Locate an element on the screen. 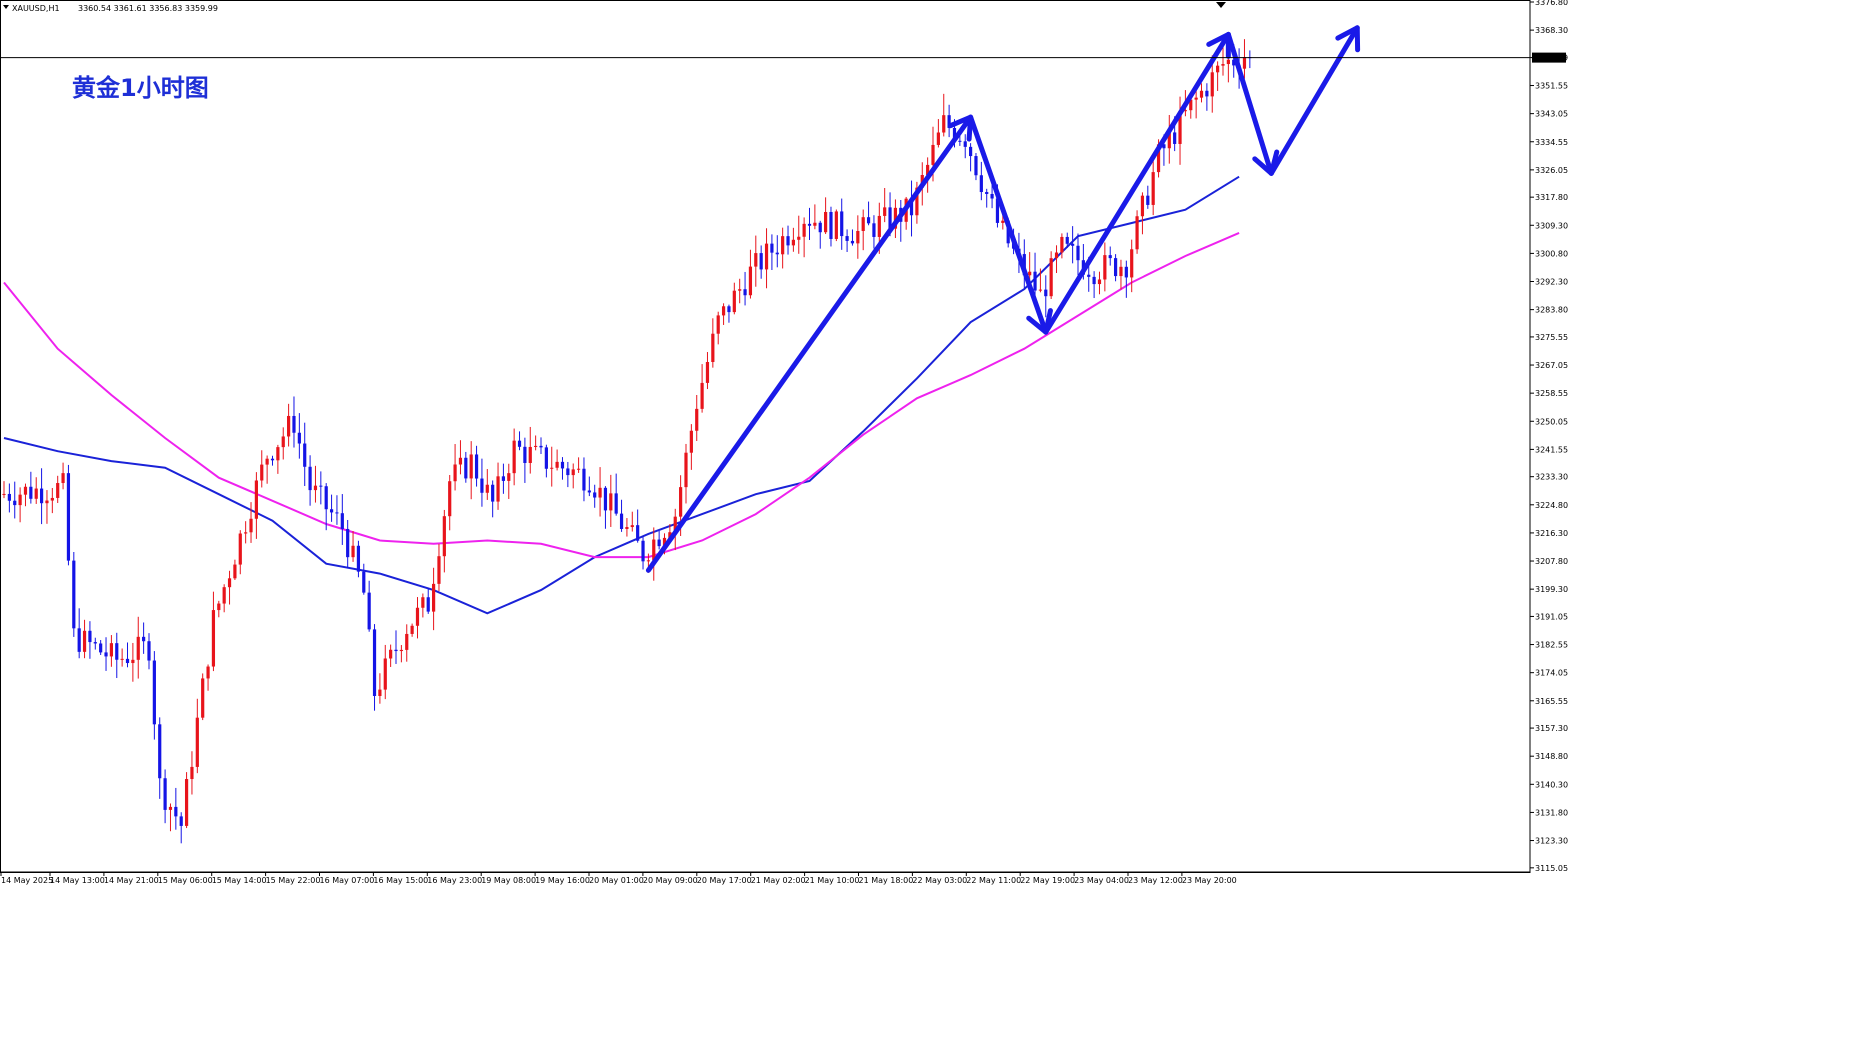 This screenshot has height=1049, width=1858. shift-marker-icon is located at coordinates (1221, 5).